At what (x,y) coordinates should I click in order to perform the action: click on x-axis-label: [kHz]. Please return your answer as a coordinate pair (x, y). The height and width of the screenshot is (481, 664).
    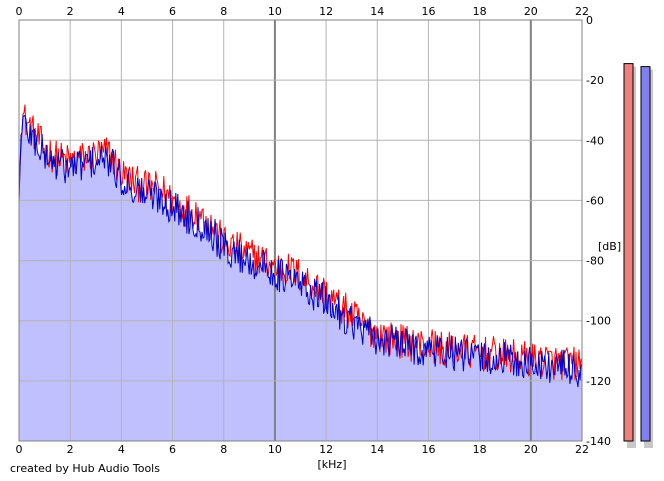
    Looking at the image, I should click on (332, 464).